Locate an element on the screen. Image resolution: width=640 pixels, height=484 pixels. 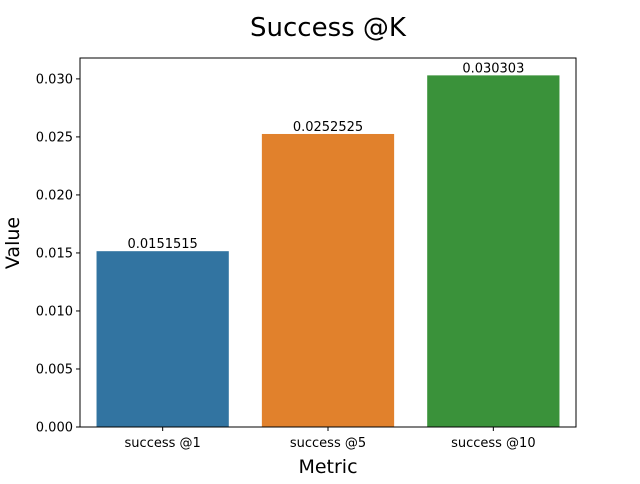
y-tick-label: 0.005 is located at coordinates (54, 369).